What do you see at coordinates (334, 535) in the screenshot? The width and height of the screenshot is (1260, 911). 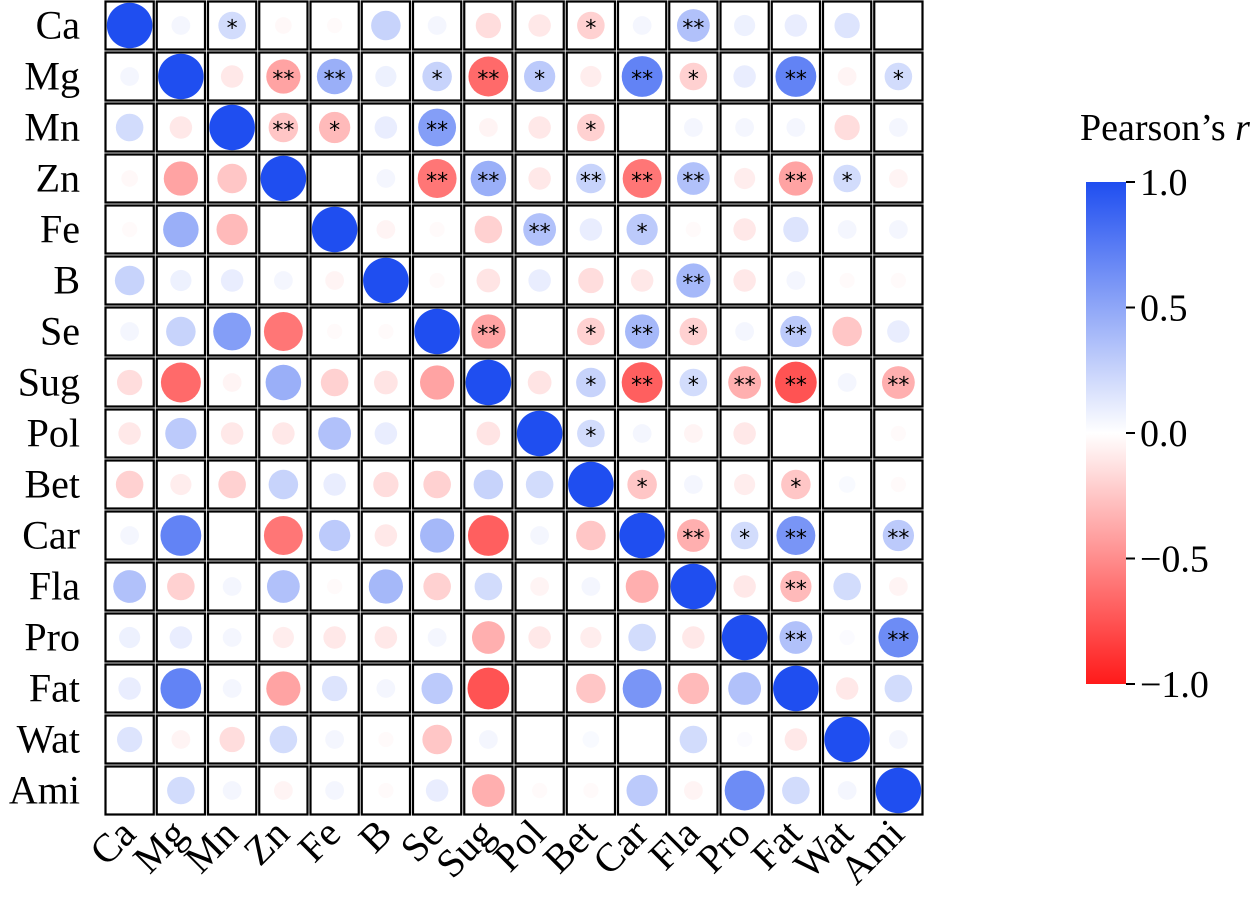 I see `correlation-circle-Car-Fe` at bounding box center [334, 535].